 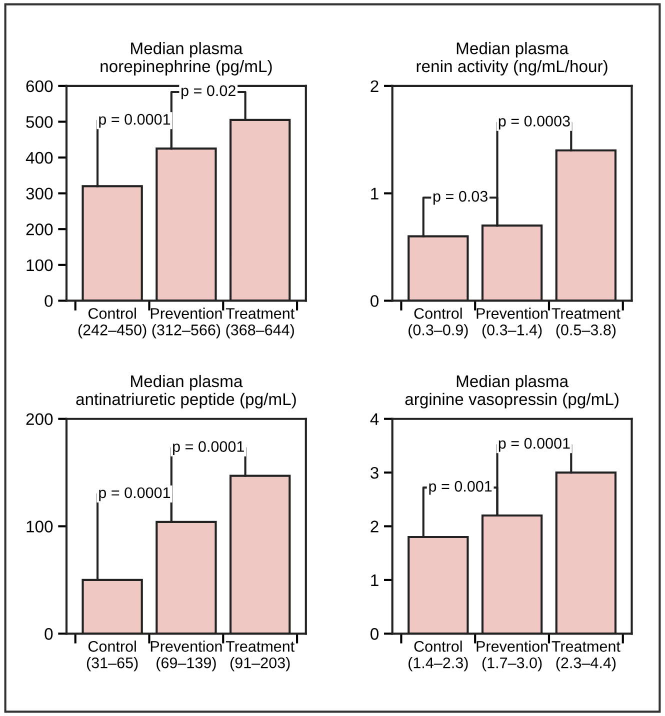 What do you see at coordinates (186, 323) in the screenshot?
I see `x-tick-label: Prevention (312–566)` at bounding box center [186, 323].